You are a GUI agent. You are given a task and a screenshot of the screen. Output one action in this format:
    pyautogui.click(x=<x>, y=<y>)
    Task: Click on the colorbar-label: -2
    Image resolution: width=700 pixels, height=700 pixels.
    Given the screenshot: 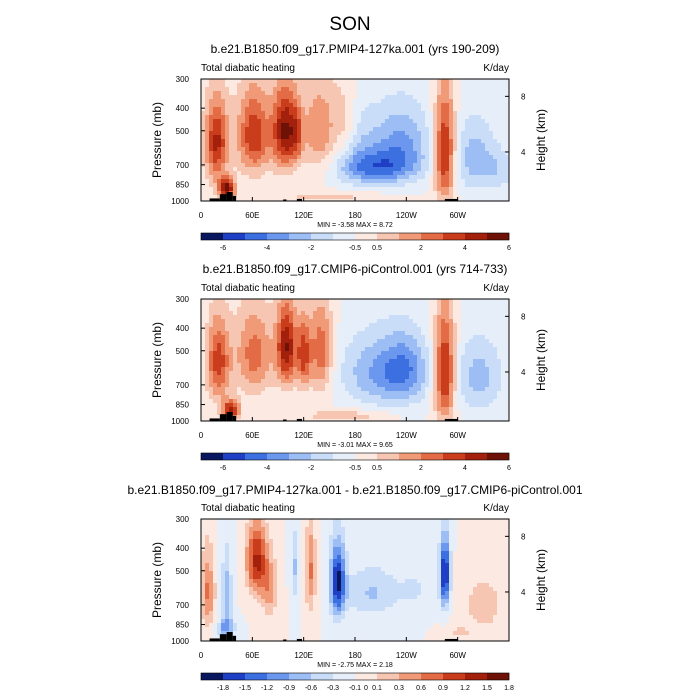 What is the action you would take?
    pyautogui.click(x=311, y=468)
    